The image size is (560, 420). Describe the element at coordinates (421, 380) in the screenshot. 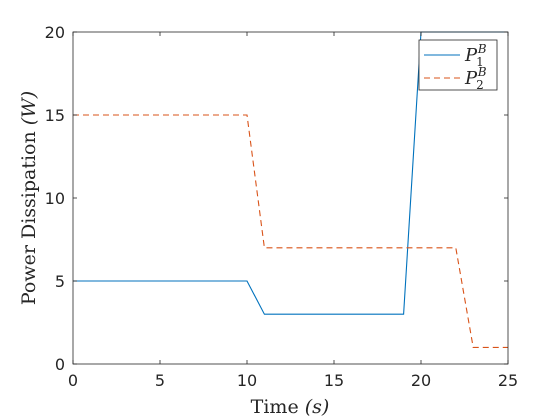

I see `x-tick-label: 20` at that location.